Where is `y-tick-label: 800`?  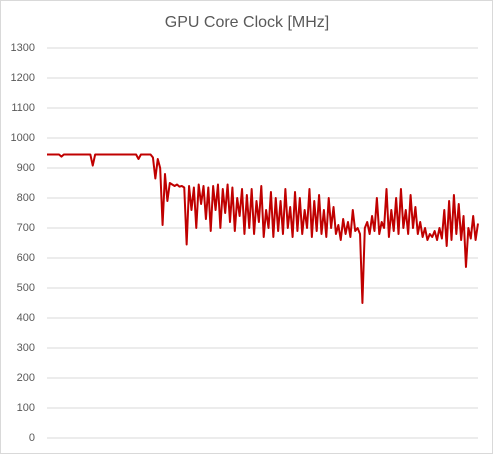
y-tick-label: 800 is located at coordinates (26, 198).